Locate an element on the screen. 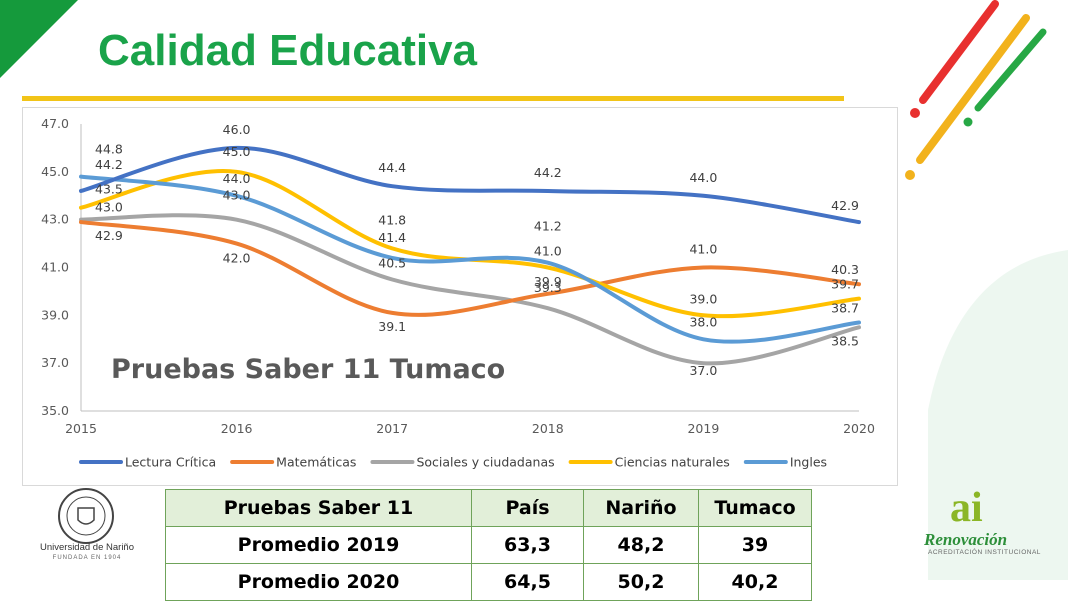 Image resolution: width=1068 pixels, height=601 pixels. data-label: 41.2 is located at coordinates (548, 226).